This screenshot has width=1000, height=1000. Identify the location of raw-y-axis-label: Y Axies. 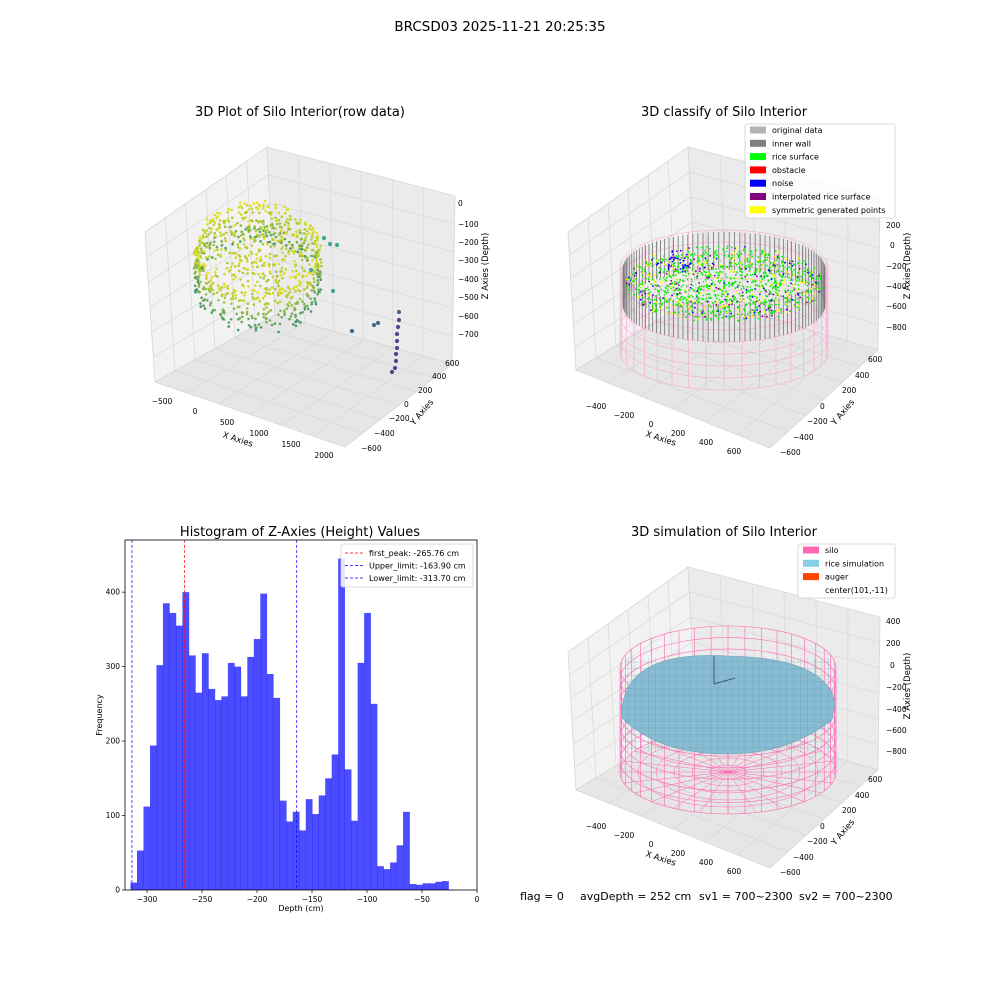
(422, 412).